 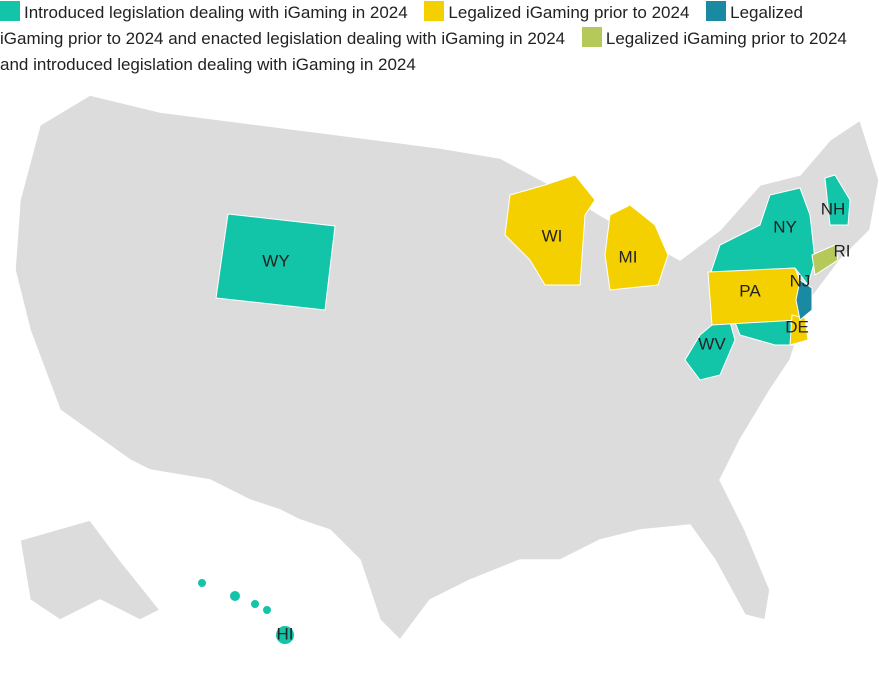 What do you see at coordinates (628, 256) in the screenshot?
I see `state-label: MI` at bounding box center [628, 256].